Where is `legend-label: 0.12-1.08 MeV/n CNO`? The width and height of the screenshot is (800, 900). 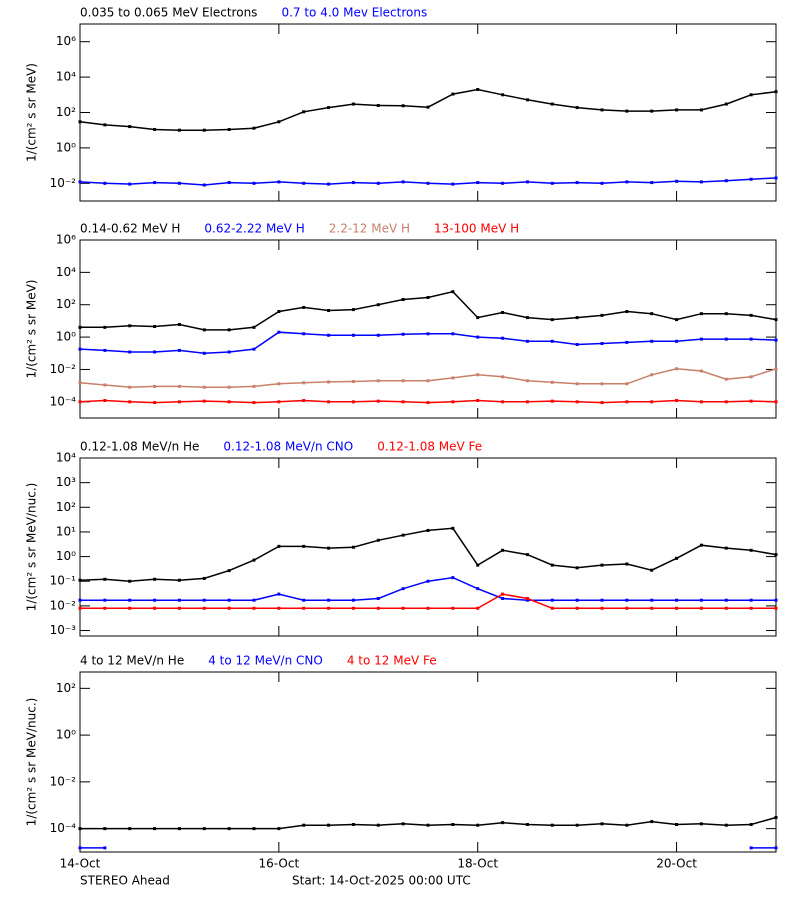
legend-label: 0.12-1.08 MeV/n CNO is located at coordinates (288, 447).